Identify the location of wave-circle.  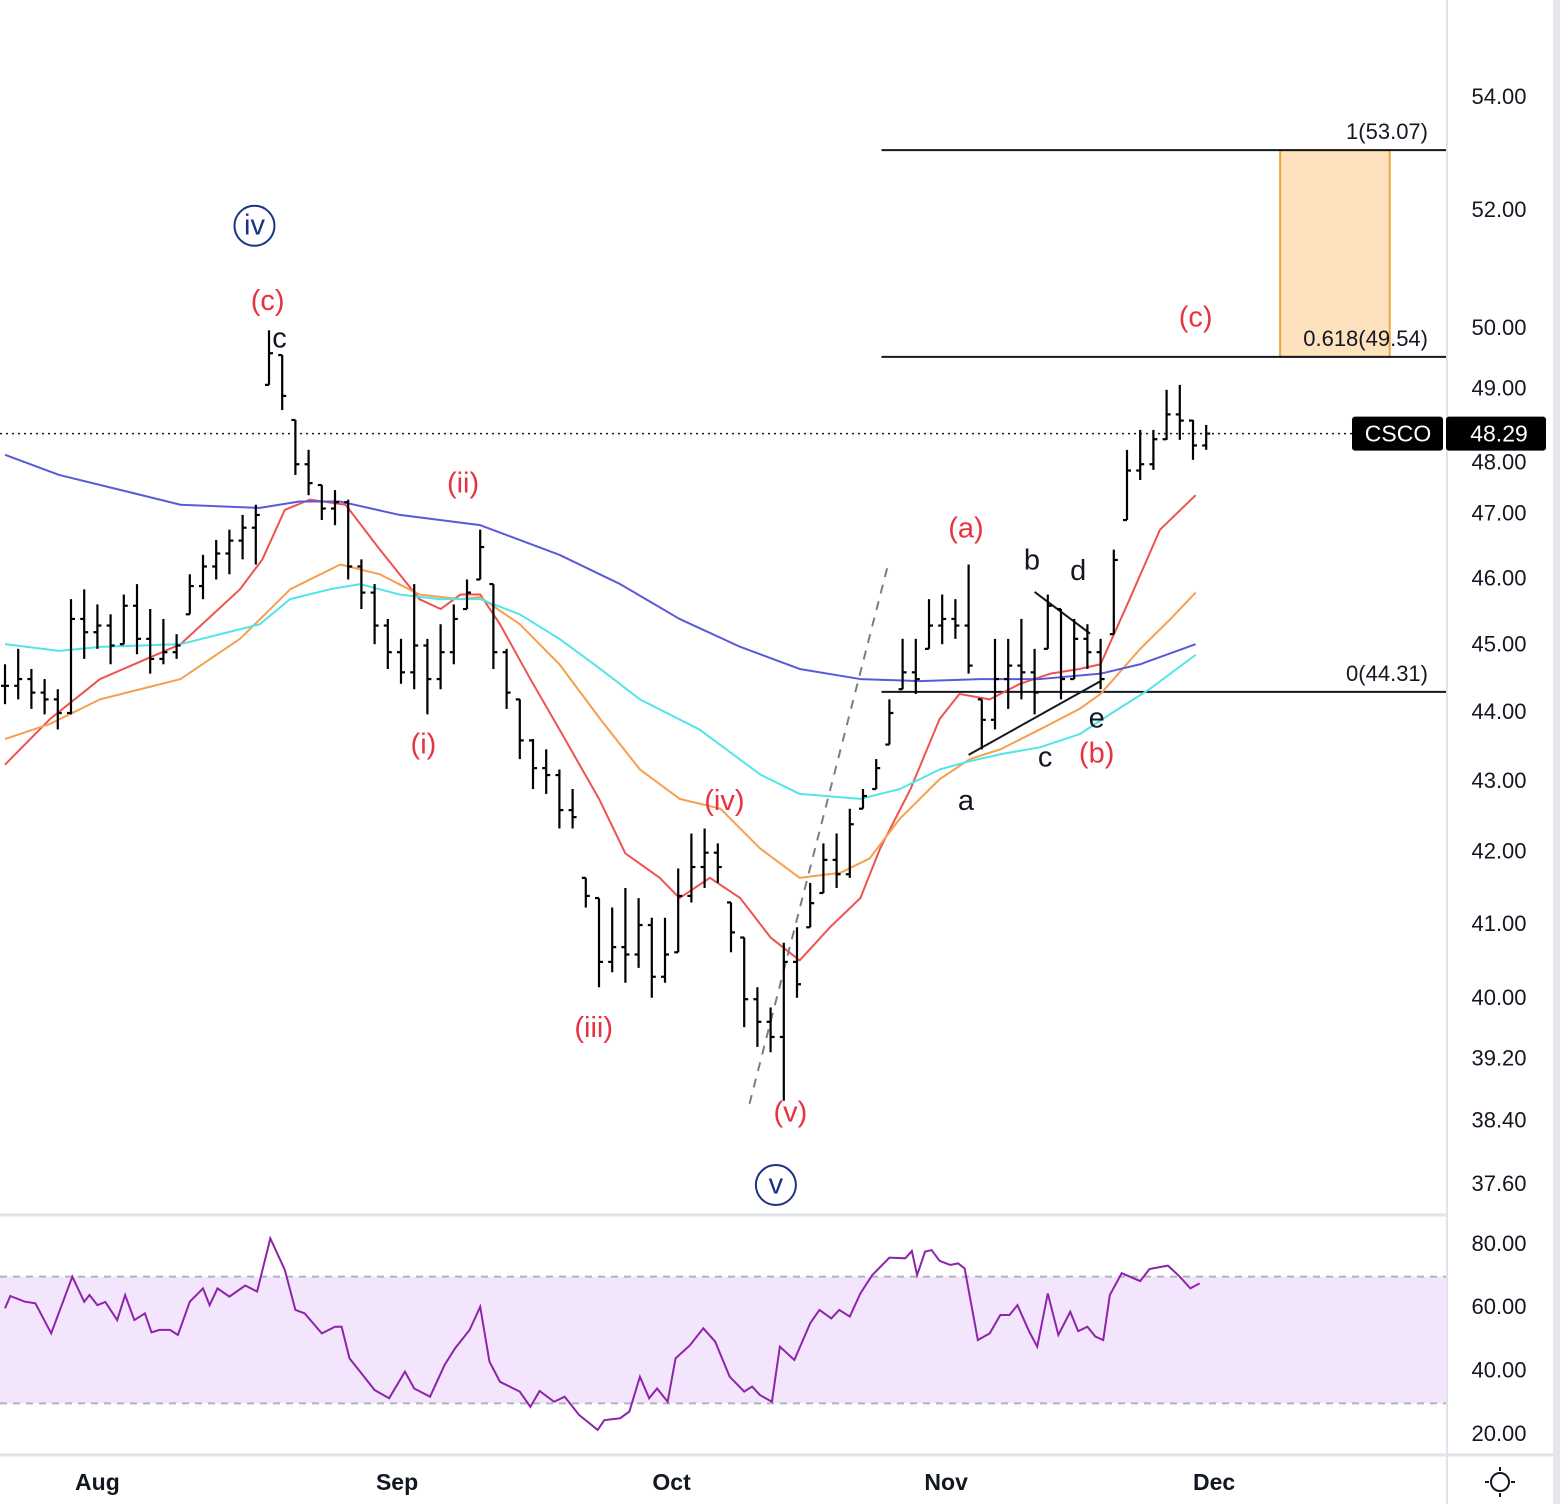
(254, 225).